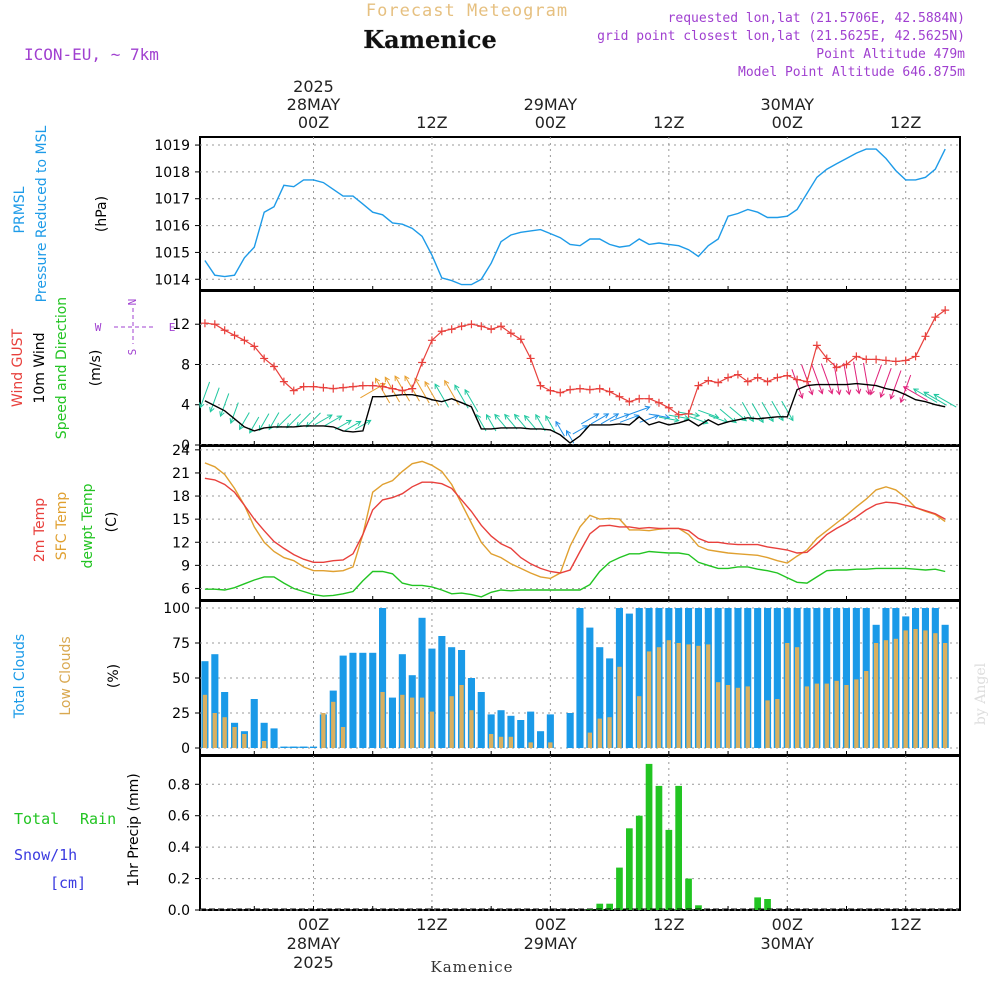 This screenshot has width=1000, height=1000. What do you see at coordinates (575, 520) in the screenshot?
I see `sfc-temp-line` at bounding box center [575, 520].